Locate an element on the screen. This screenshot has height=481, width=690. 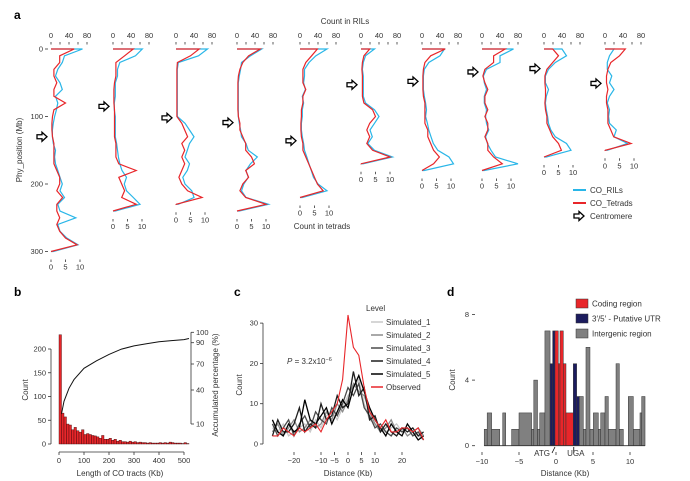
x-tick-label: −10 is located at coordinates (482, 461).